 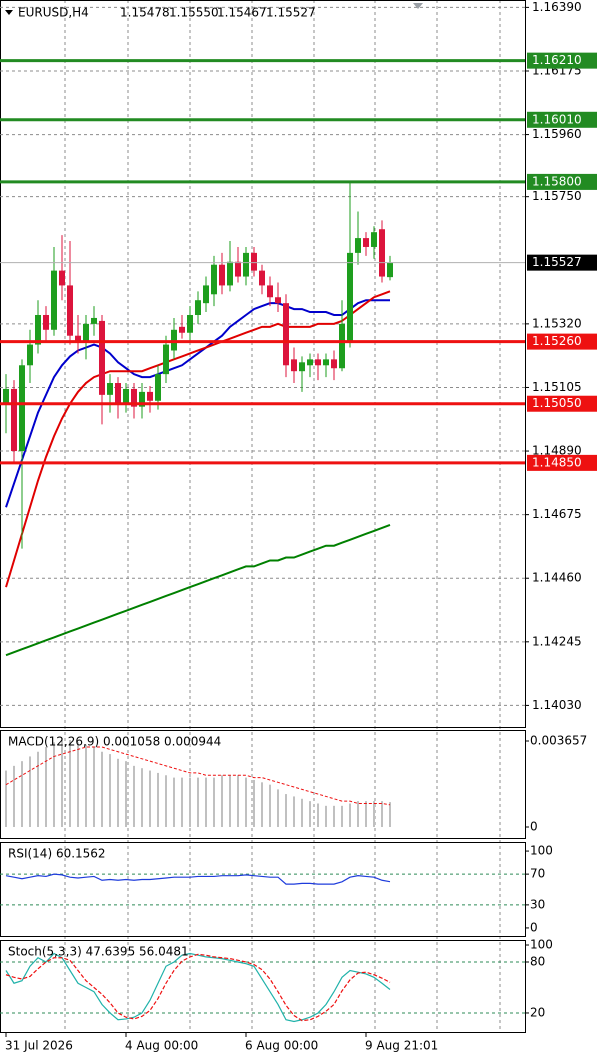 What do you see at coordinates (557, 514) in the screenshot?
I see `y-tick-label: 1.14675` at bounding box center [557, 514].